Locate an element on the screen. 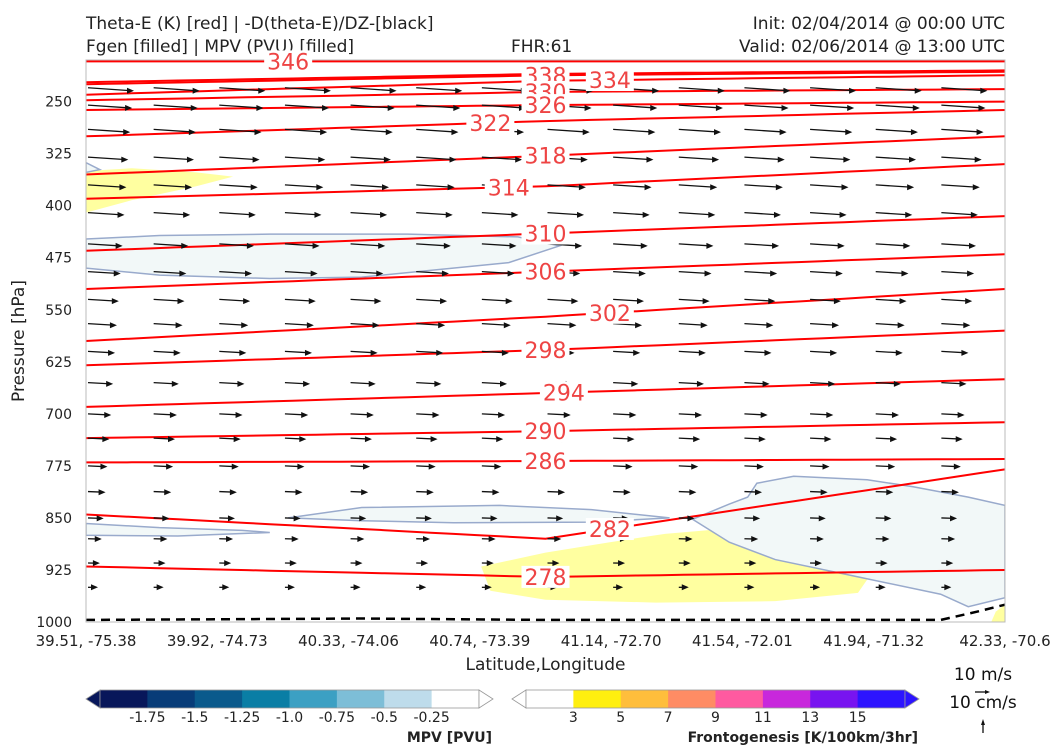 The width and height of the screenshot is (1050, 750). contour-label-294: 294 is located at coordinates (564, 393).